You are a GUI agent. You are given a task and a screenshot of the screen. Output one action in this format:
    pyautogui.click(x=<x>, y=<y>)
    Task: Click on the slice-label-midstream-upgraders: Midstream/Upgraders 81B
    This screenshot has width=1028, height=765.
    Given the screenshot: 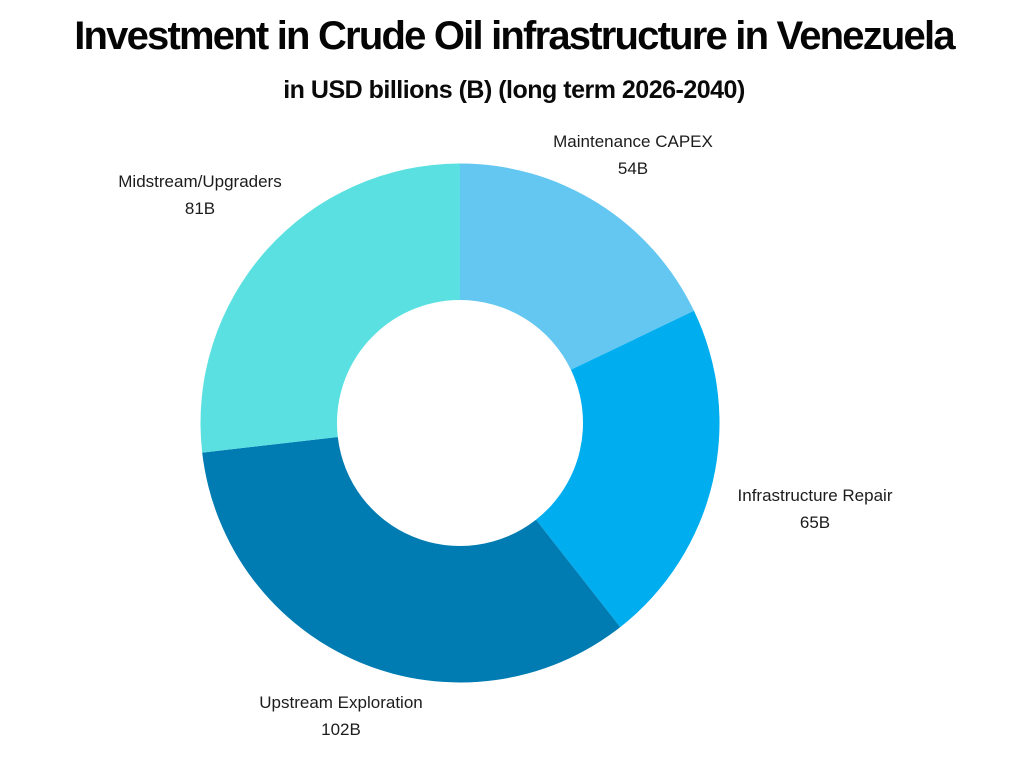 What is the action you would take?
    pyautogui.click(x=199, y=195)
    